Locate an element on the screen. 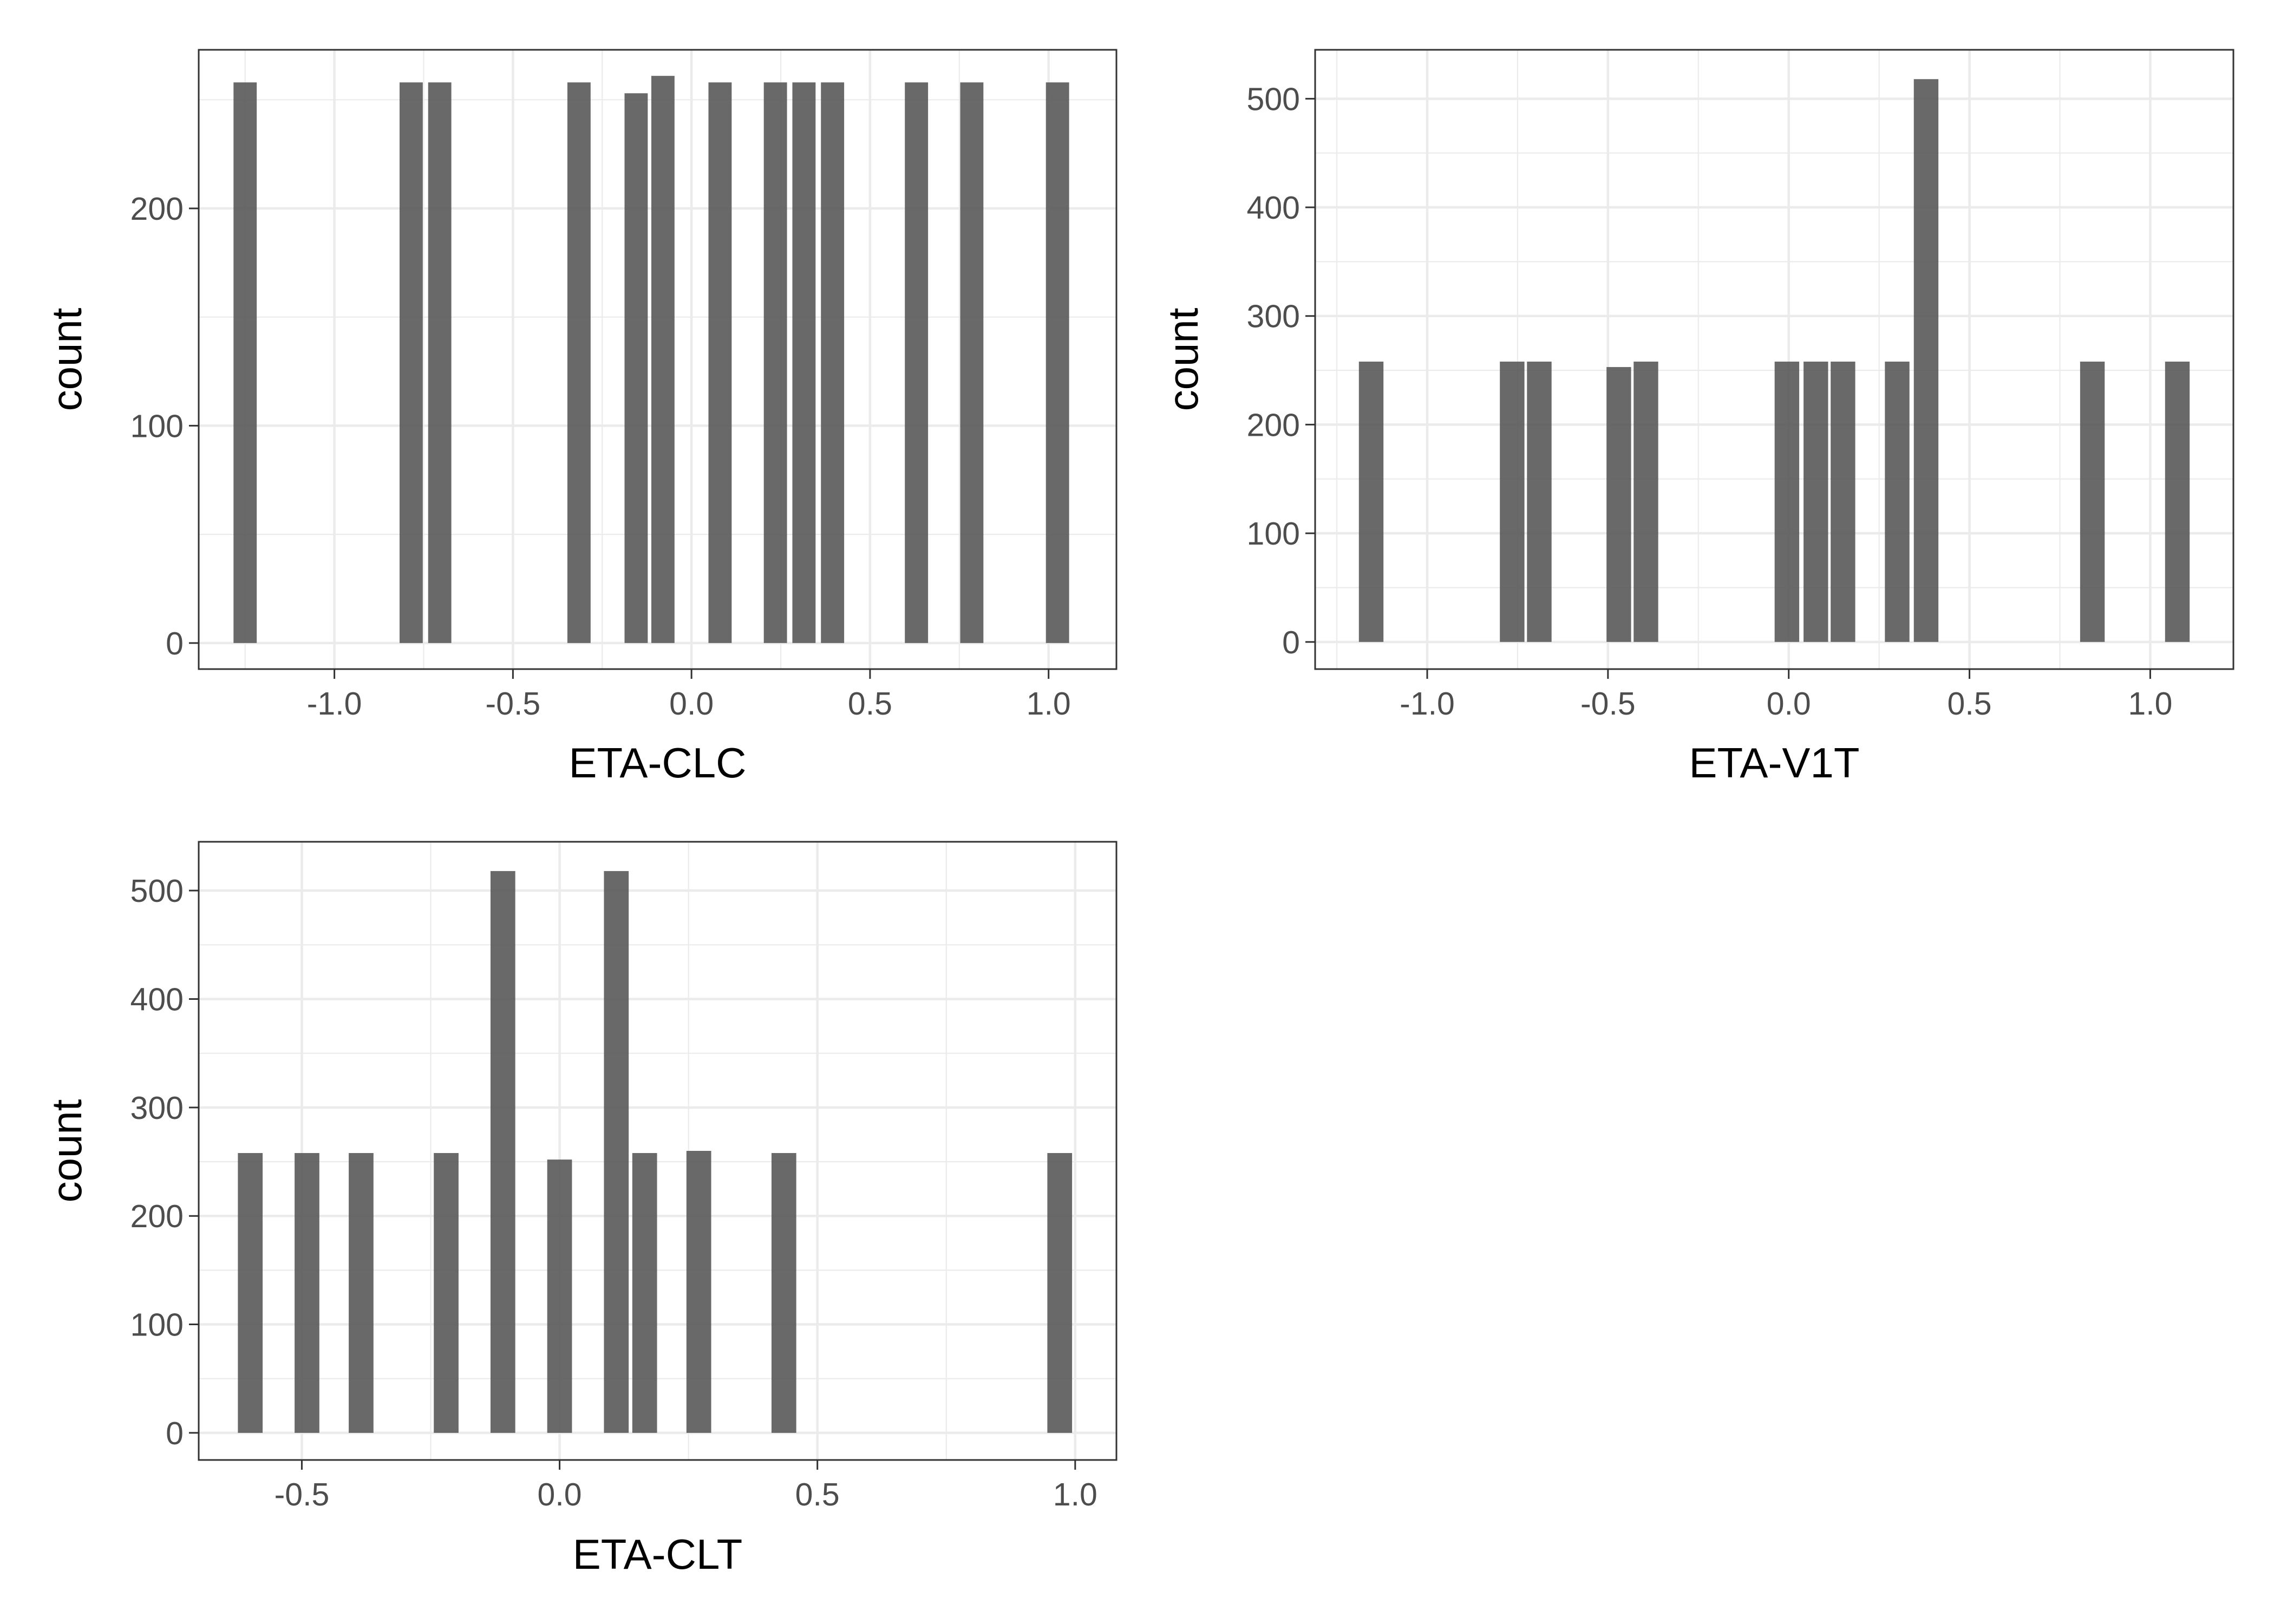 Image resolution: width=2274 pixels, height=1624 pixels. x-axis-title: ETA-V1T is located at coordinates (1775, 763).